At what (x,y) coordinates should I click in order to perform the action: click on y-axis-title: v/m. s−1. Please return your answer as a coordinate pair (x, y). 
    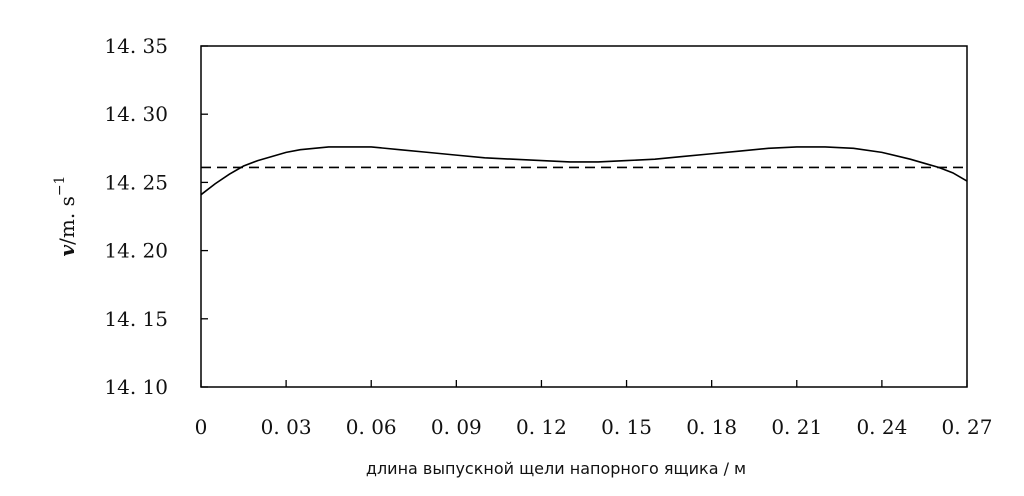
    Looking at the image, I should click on (65, 216).